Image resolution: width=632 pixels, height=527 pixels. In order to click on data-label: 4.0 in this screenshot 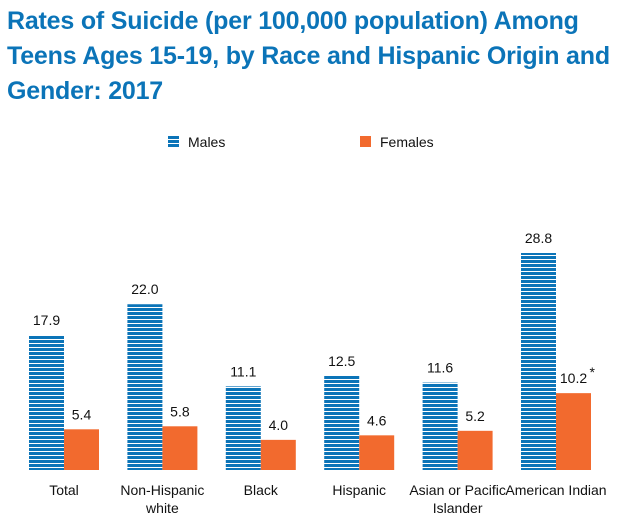, I will do `click(279, 425)`.